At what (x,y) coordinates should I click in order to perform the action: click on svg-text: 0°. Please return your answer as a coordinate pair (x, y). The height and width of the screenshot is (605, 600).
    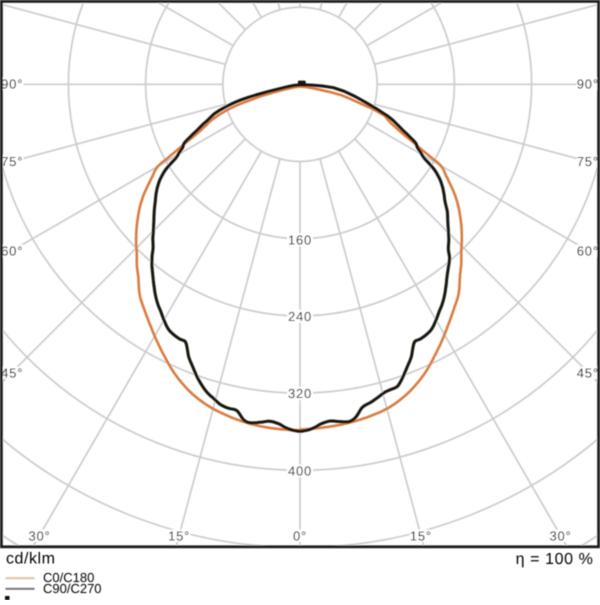
    Looking at the image, I should click on (300, 535).